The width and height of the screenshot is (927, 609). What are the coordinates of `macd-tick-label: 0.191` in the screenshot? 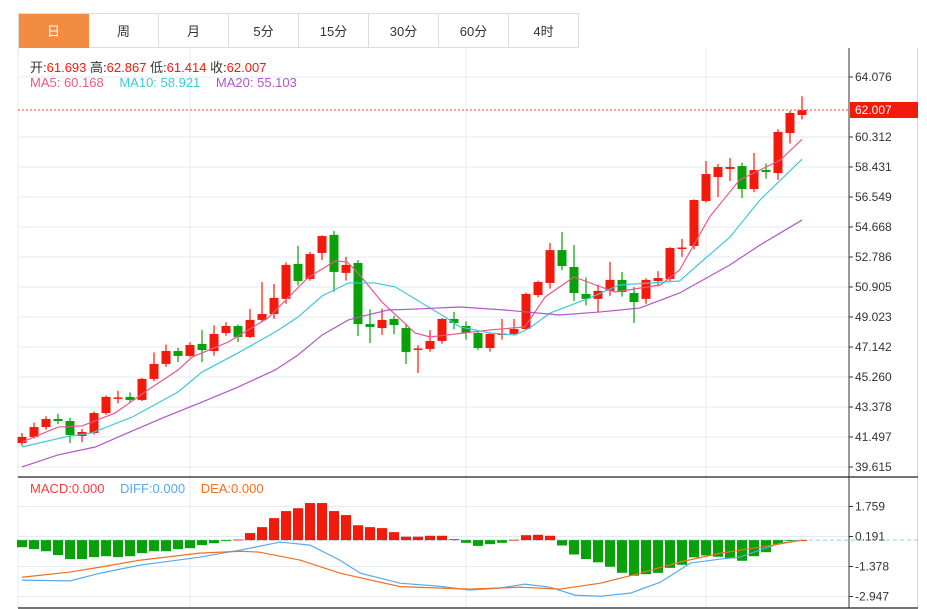 It's located at (870, 536).